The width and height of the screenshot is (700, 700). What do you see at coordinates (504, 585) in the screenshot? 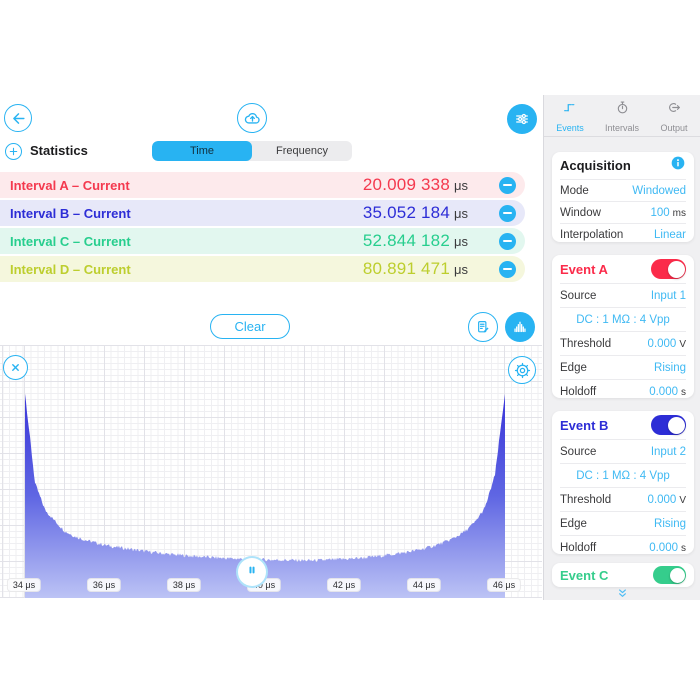
I see `x-axis-tick-label: 46 μs` at bounding box center [504, 585].